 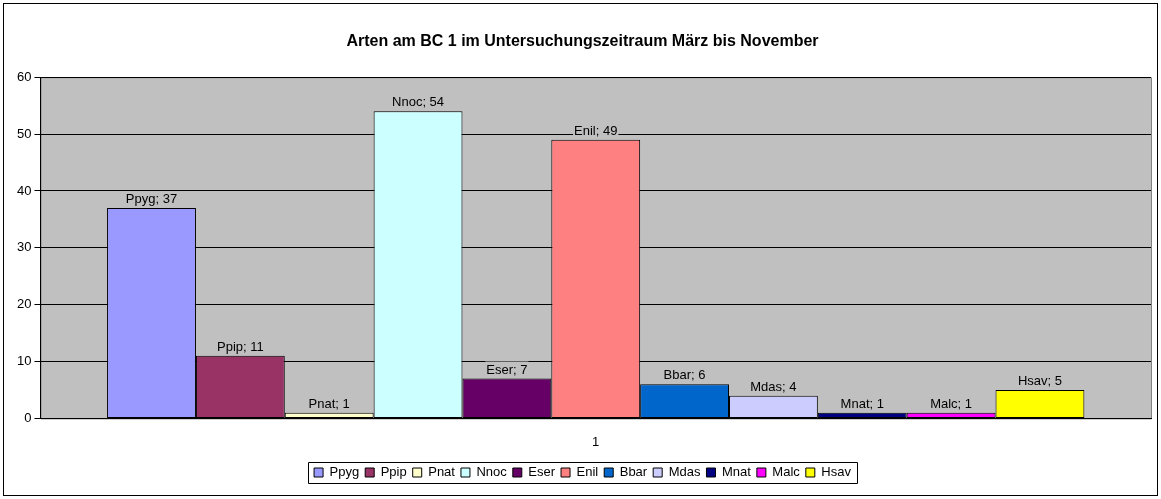 I want to click on data-label: Nnoc; 54, so click(x=418, y=102).